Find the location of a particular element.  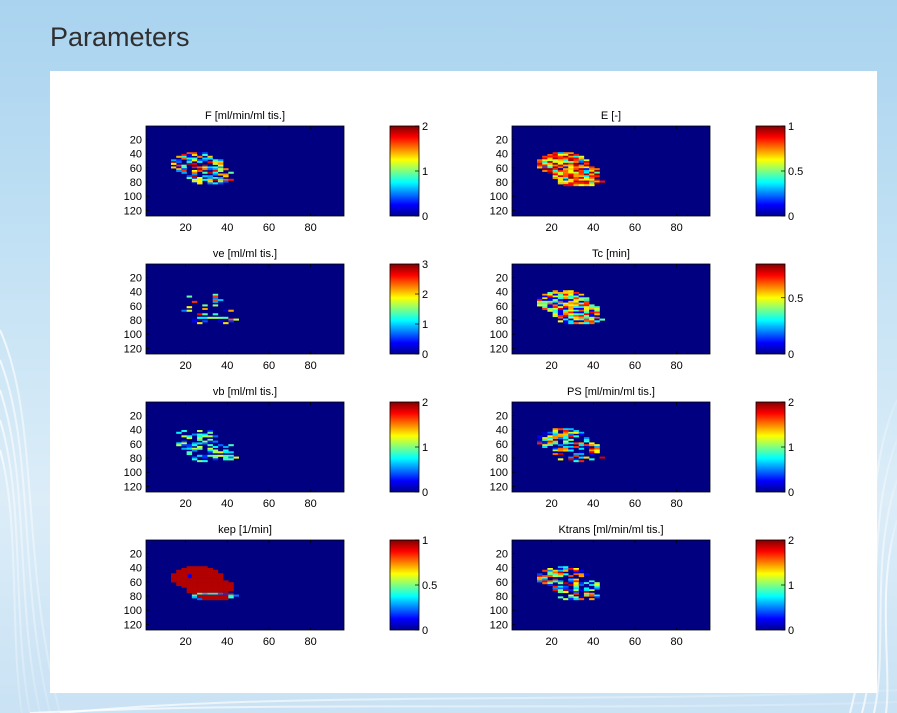

map-3-field is located at coordinates (245, 309).